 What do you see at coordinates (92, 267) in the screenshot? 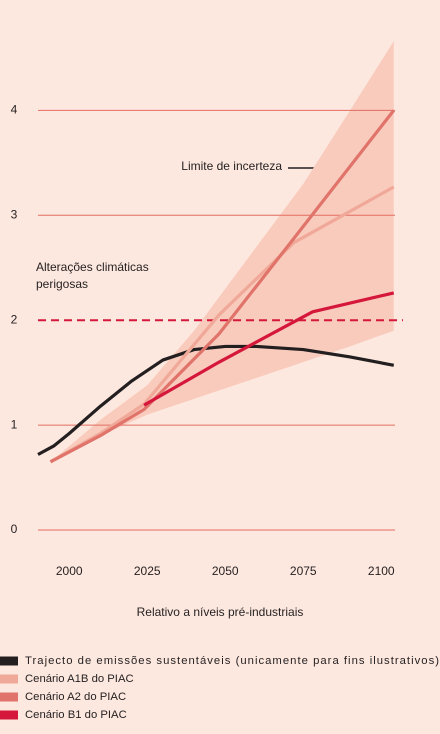
I see `threshold-label: Alterações climáticas` at bounding box center [92, 267].